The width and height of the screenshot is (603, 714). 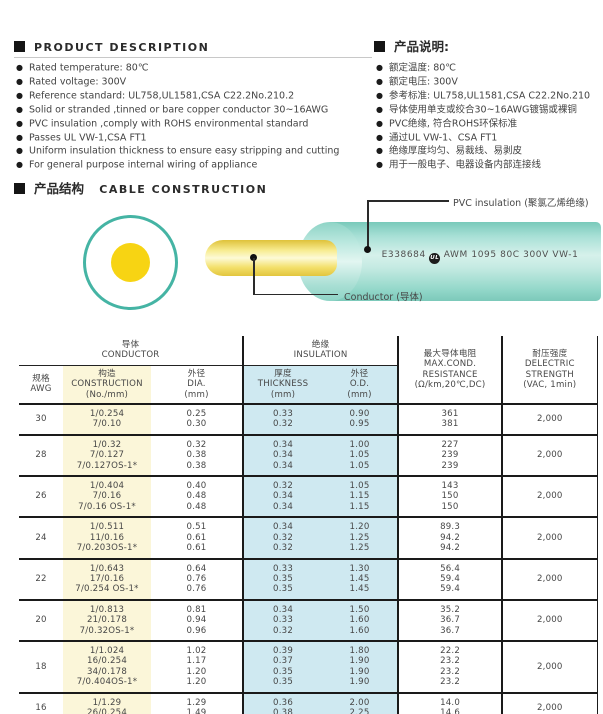 I want to click on product-description-heading-cn: 产品说明:, so click(x=411, y=45).